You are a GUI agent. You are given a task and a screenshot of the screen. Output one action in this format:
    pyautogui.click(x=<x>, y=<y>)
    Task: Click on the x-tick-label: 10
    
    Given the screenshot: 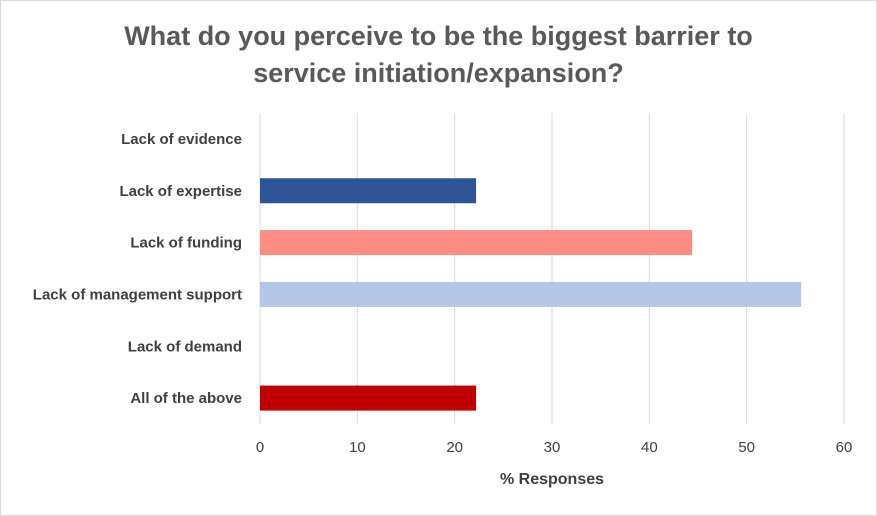 What is the action you would take?
    pyautogui.click(x=357, y=447)
    